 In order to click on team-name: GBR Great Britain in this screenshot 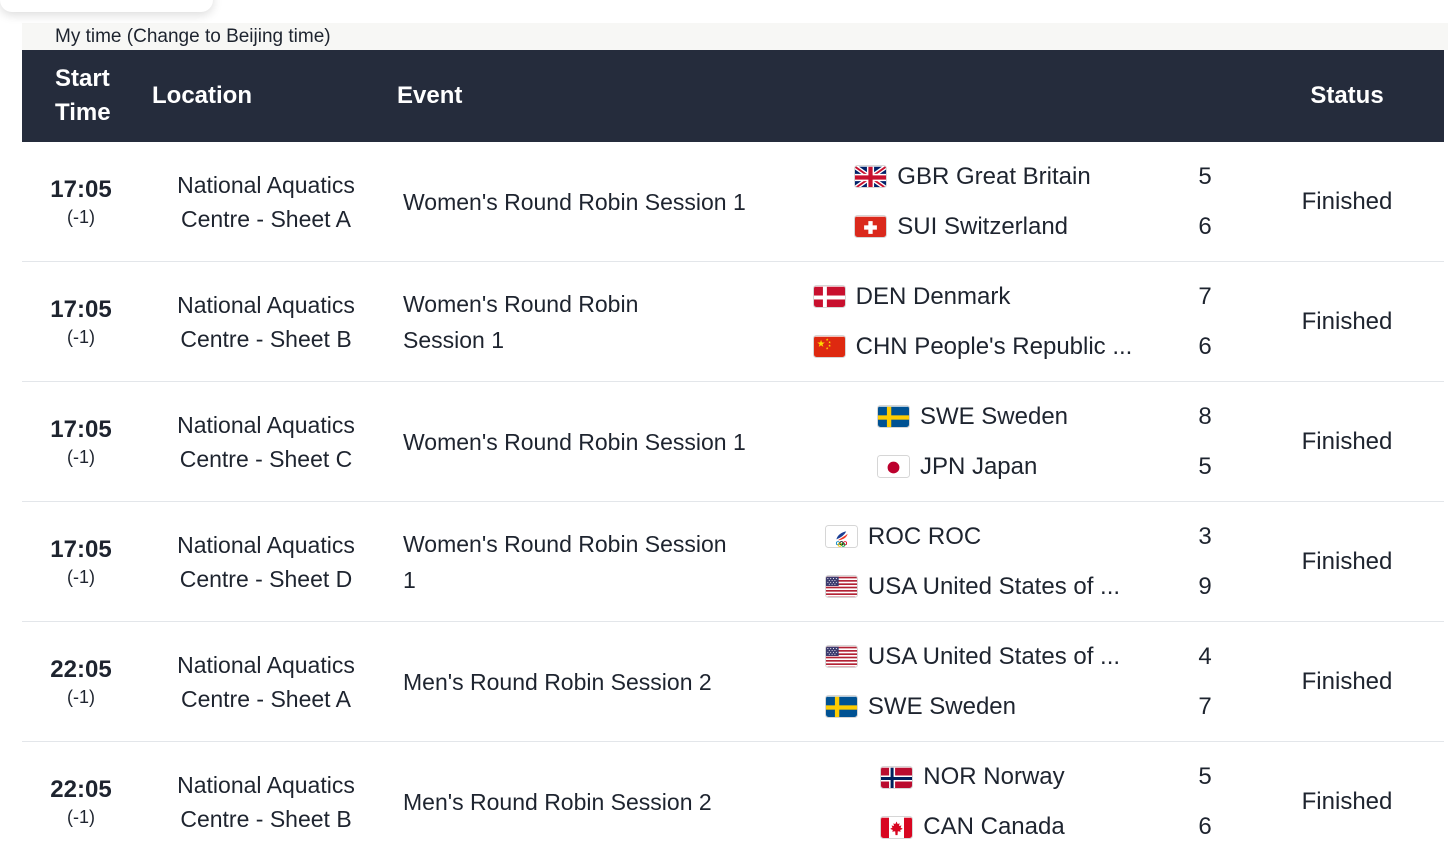, I will do `click(994, 176)`.